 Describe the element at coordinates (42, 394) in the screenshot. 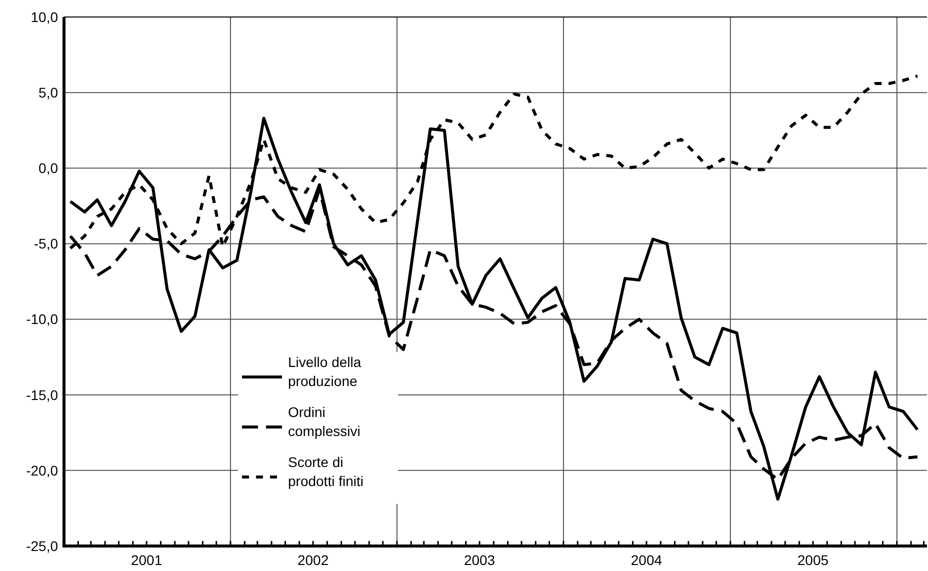

I see `y-tick-label: -15,0` at that location.